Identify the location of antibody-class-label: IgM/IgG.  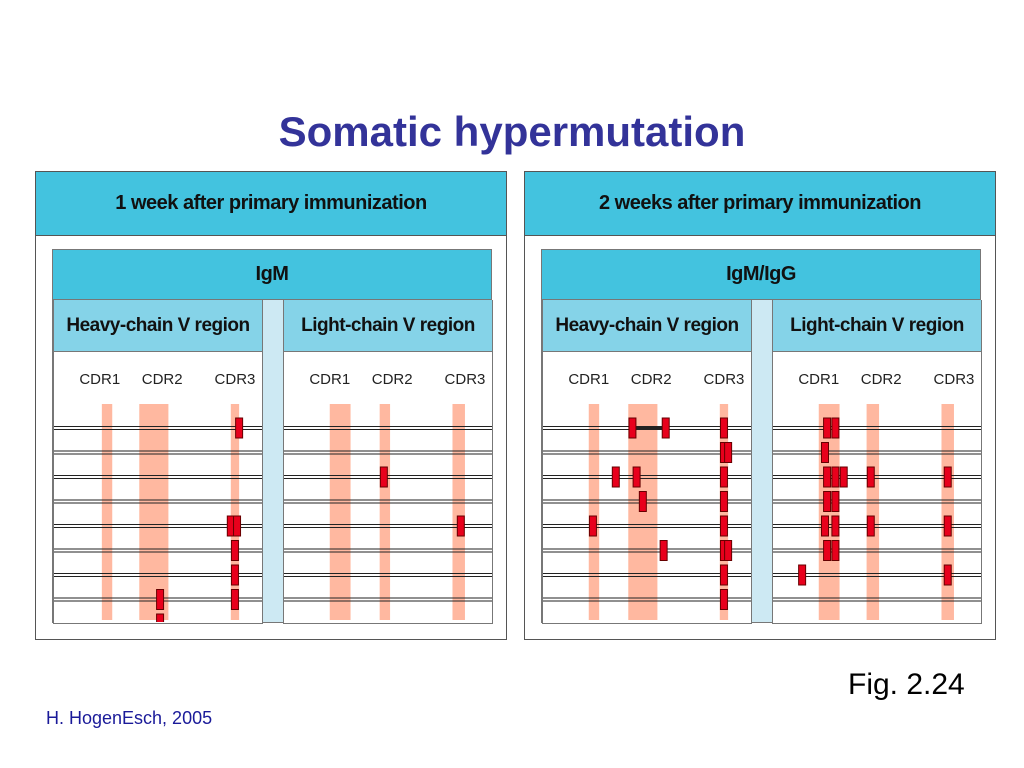
(761, 275).